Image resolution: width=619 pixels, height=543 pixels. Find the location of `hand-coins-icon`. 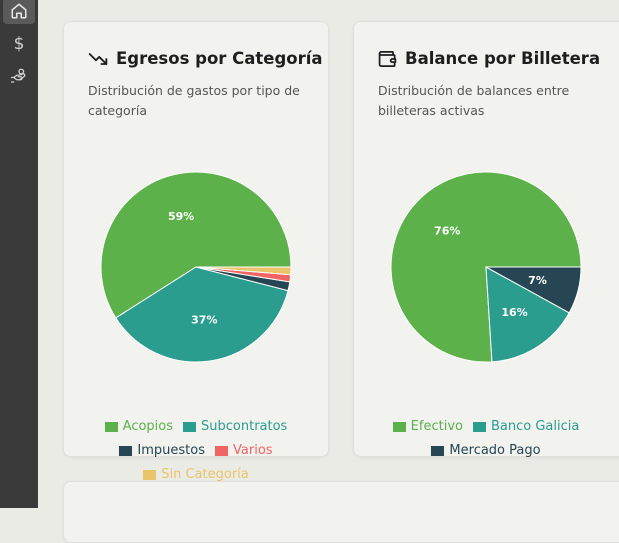

hand-coins-icon is located at coordinates (18, 75).